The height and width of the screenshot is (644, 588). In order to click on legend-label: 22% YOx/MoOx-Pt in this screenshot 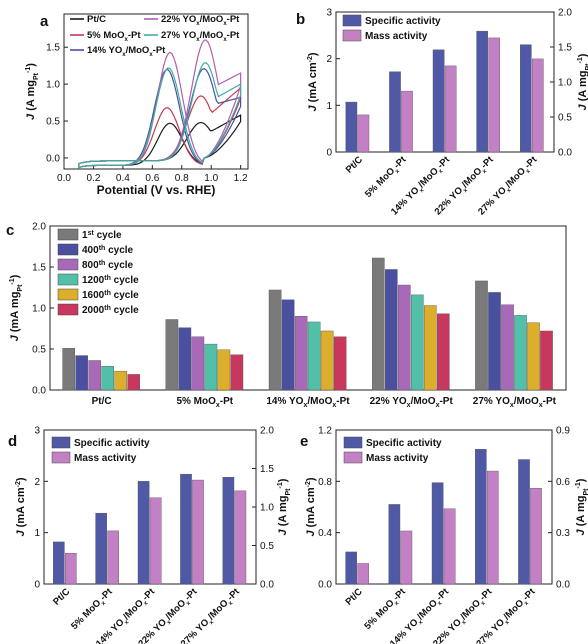, I will do `click(200, 20)`.